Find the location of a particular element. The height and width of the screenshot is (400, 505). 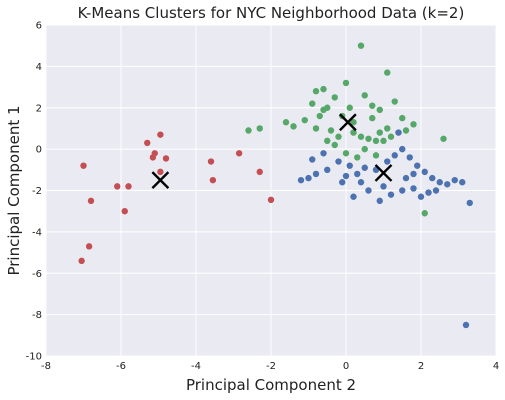

x-tick-label: 4 is located at coordinates (496, 366).